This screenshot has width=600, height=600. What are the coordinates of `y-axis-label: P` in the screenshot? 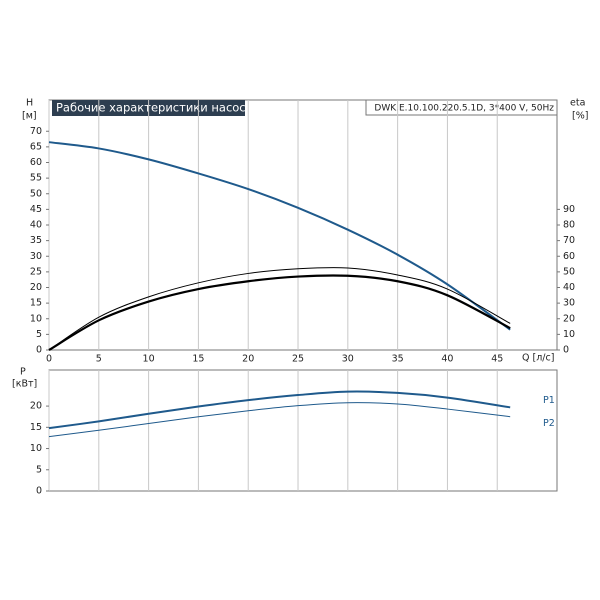 It's located at (23, 372).